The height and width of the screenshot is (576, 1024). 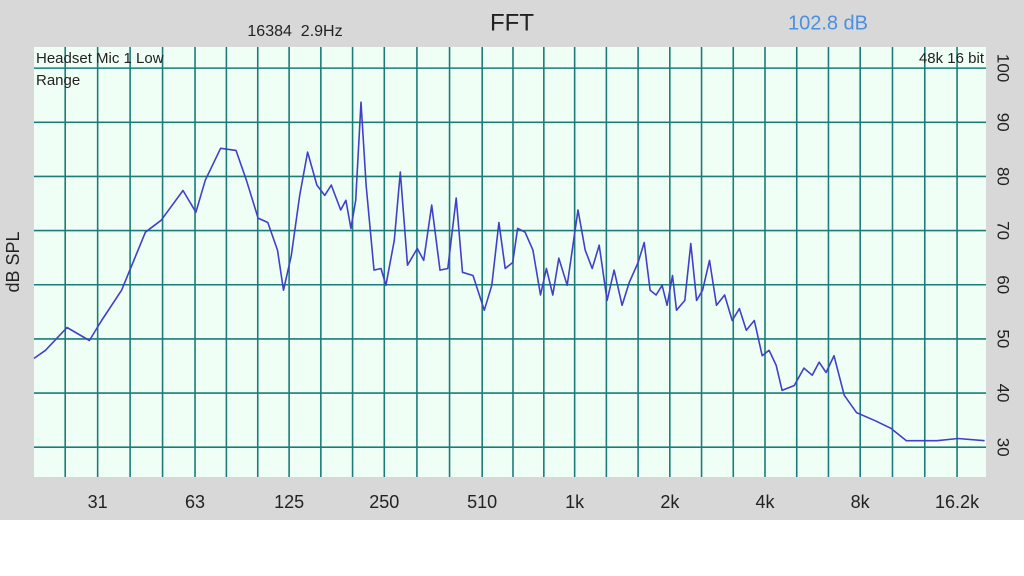 I want to click on y-tick-label: 60, so click(x=1003, y=284).